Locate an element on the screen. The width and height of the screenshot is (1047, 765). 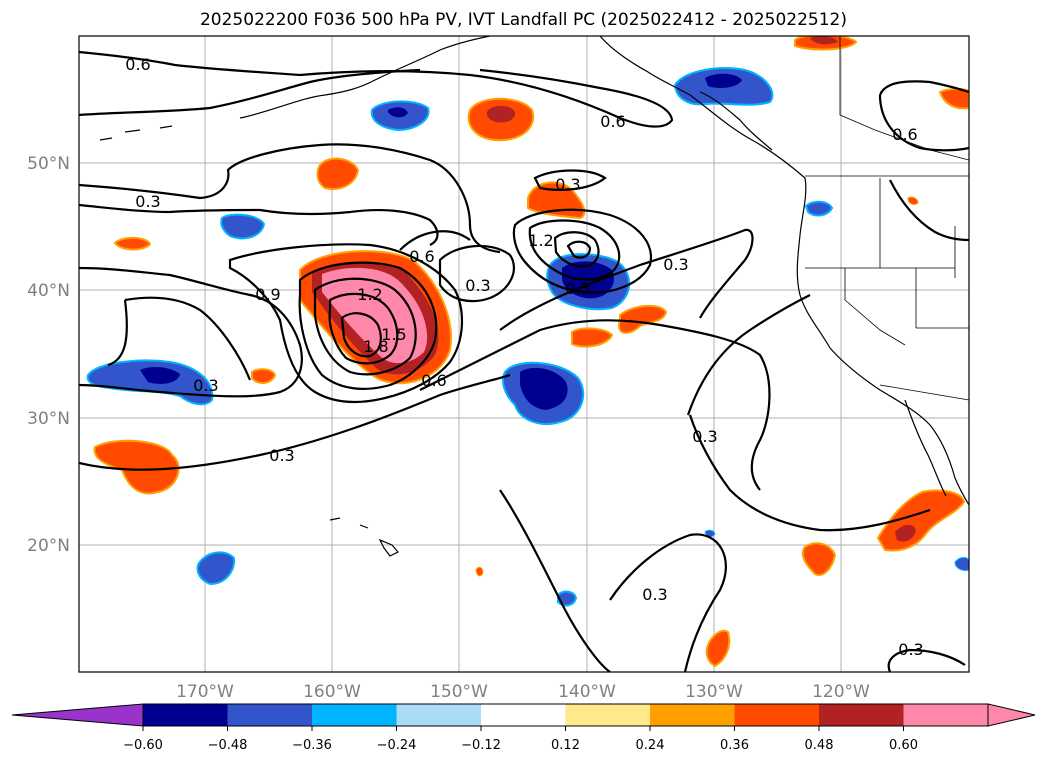
contour-label: 0.9 is located at coordinates (267, 294).